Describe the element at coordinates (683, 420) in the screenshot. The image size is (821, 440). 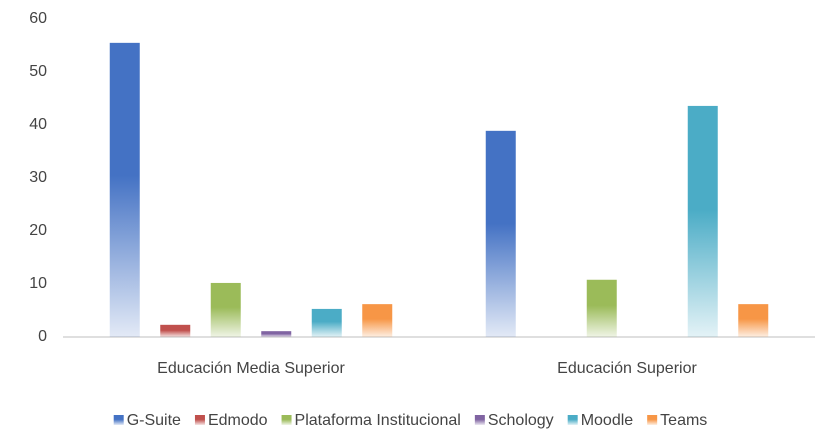
I see `legend-label: Teams` at that location.